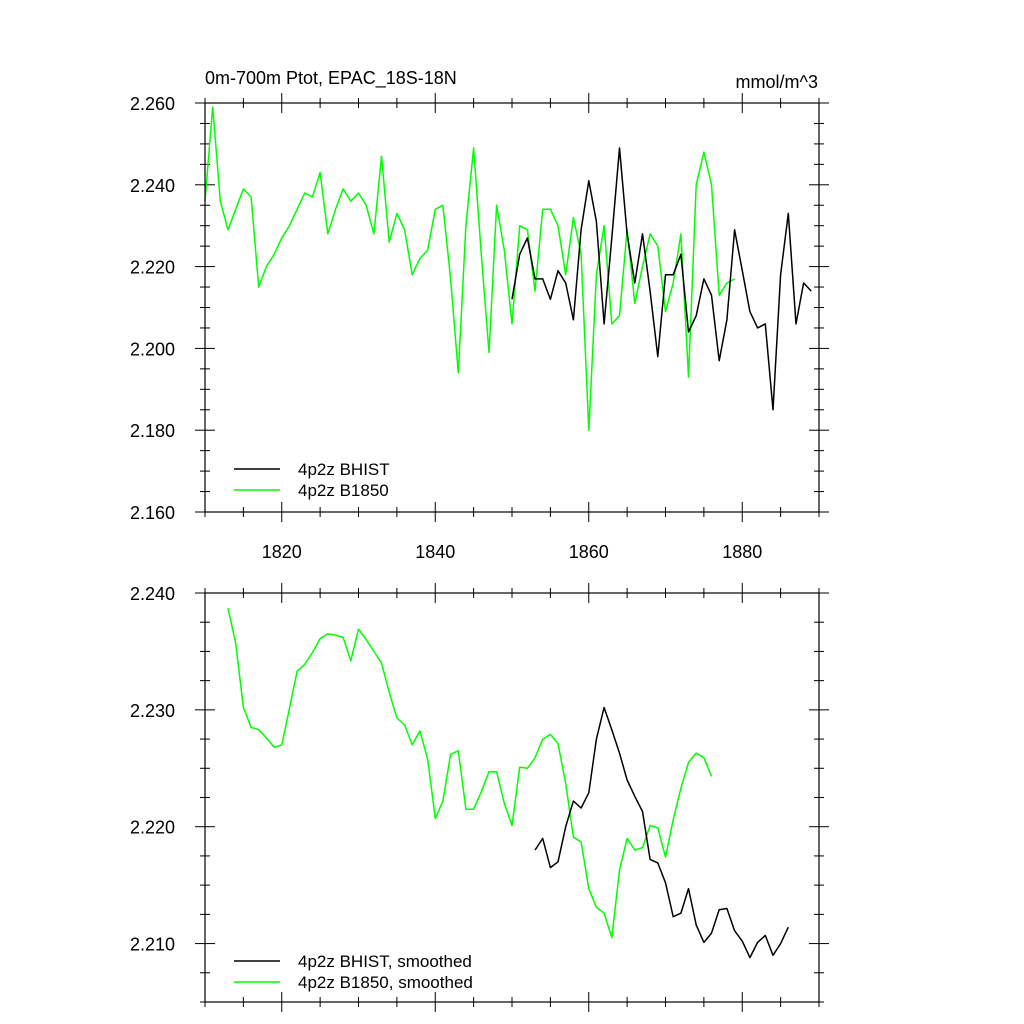  Describe the element at coordinates (152, 349) in the screenshot. I see `top-ytick-label: 2.200` at that location.